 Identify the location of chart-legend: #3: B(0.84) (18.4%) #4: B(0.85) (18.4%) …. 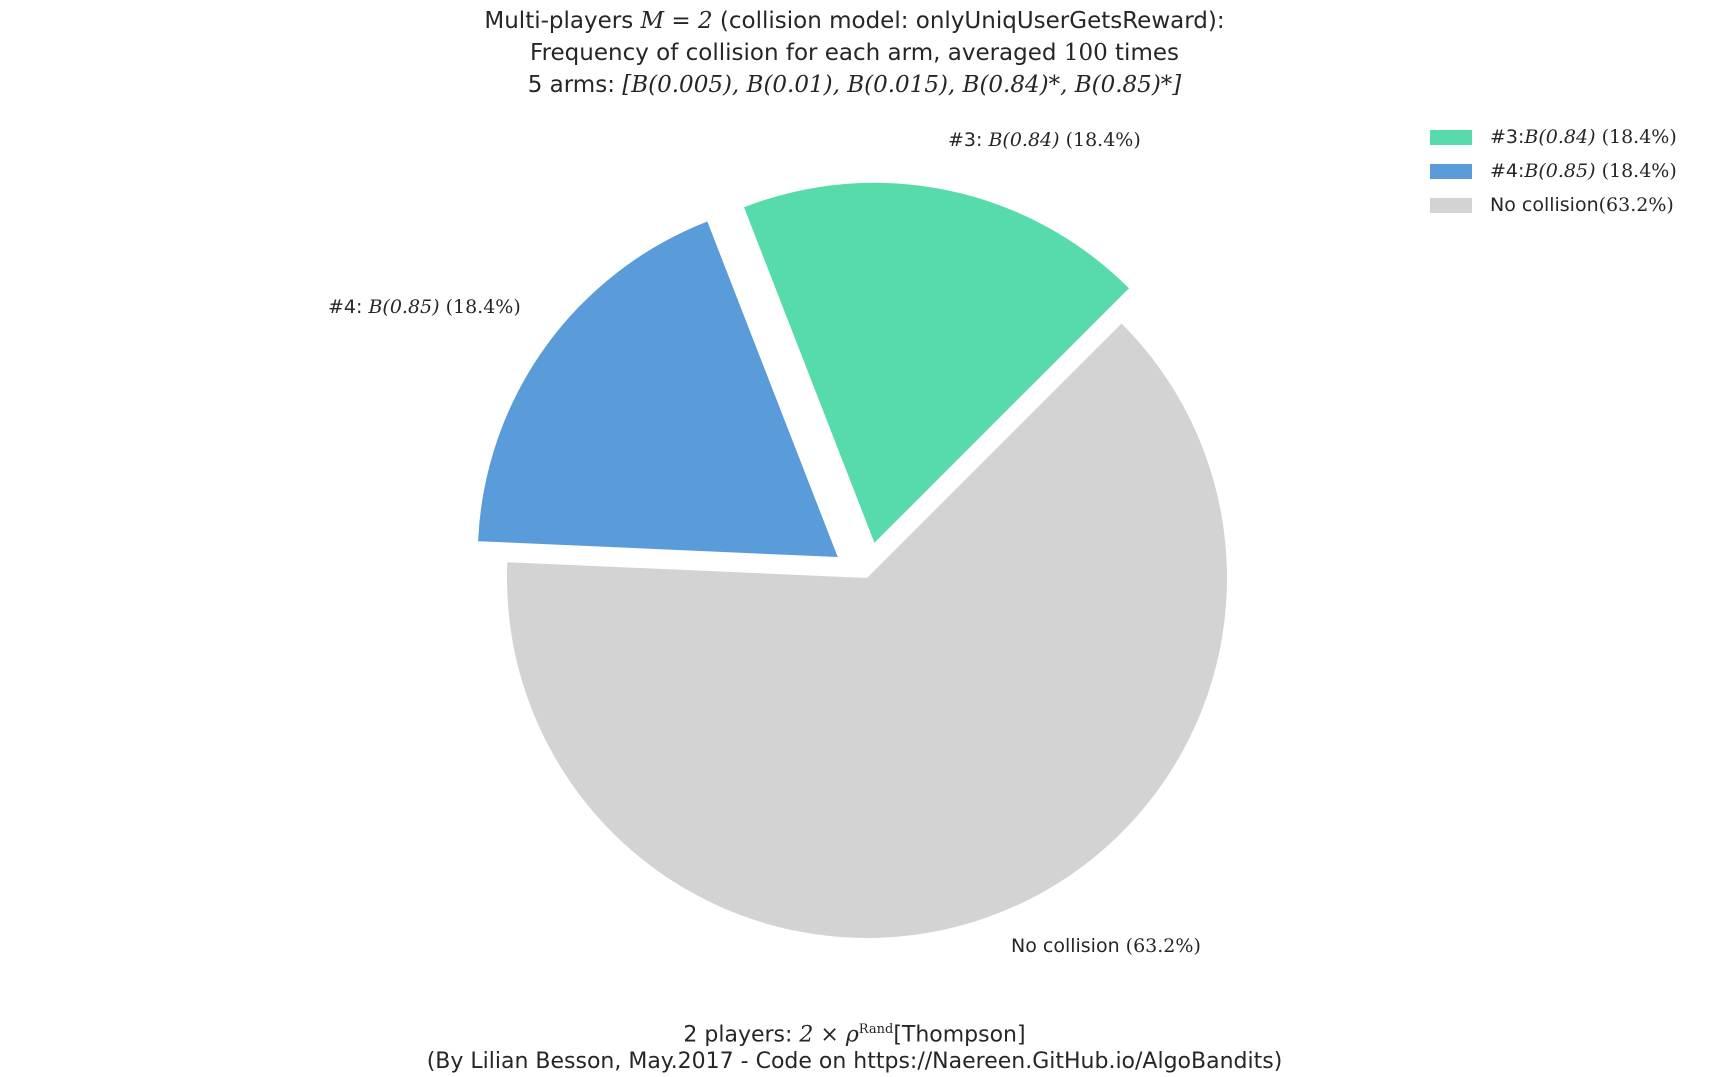
(1553, 171).